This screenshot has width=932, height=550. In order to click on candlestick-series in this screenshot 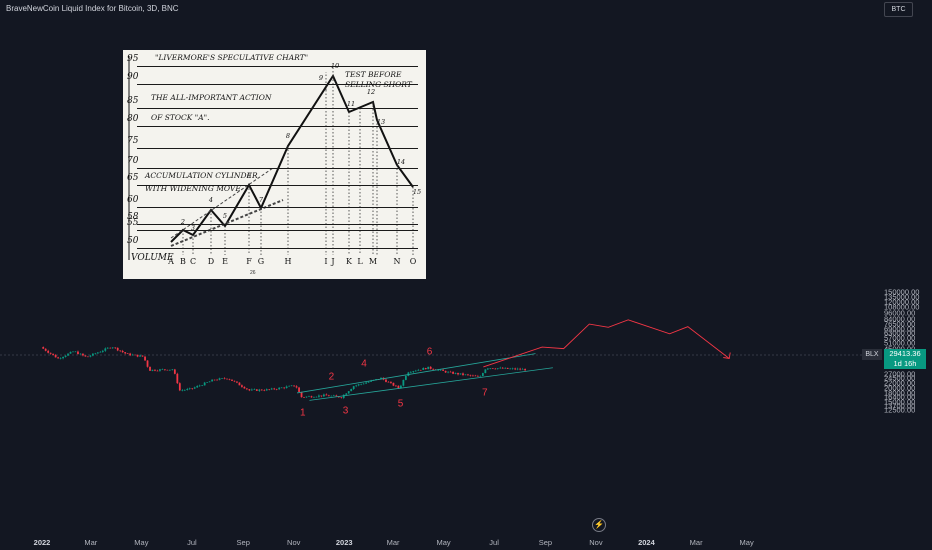, I will do `click(284, 373)`.